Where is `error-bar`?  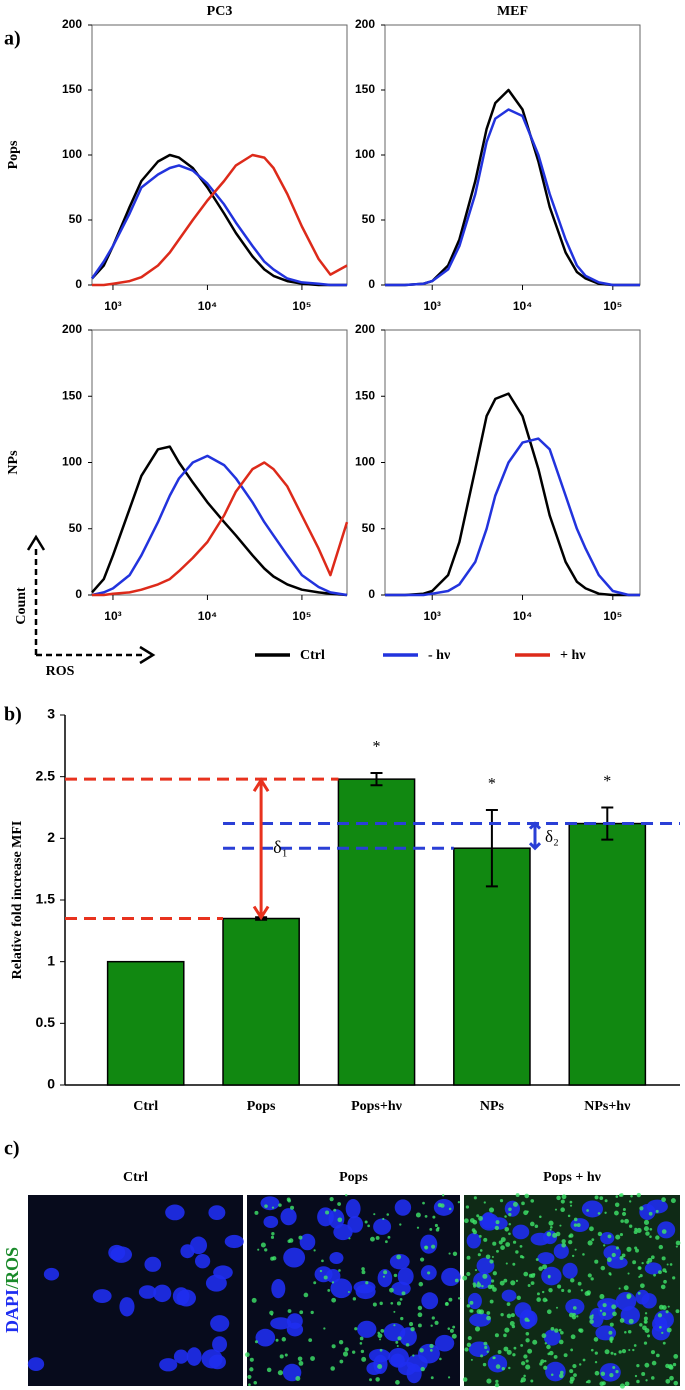
error-bar is located at coordinates (376, 779).